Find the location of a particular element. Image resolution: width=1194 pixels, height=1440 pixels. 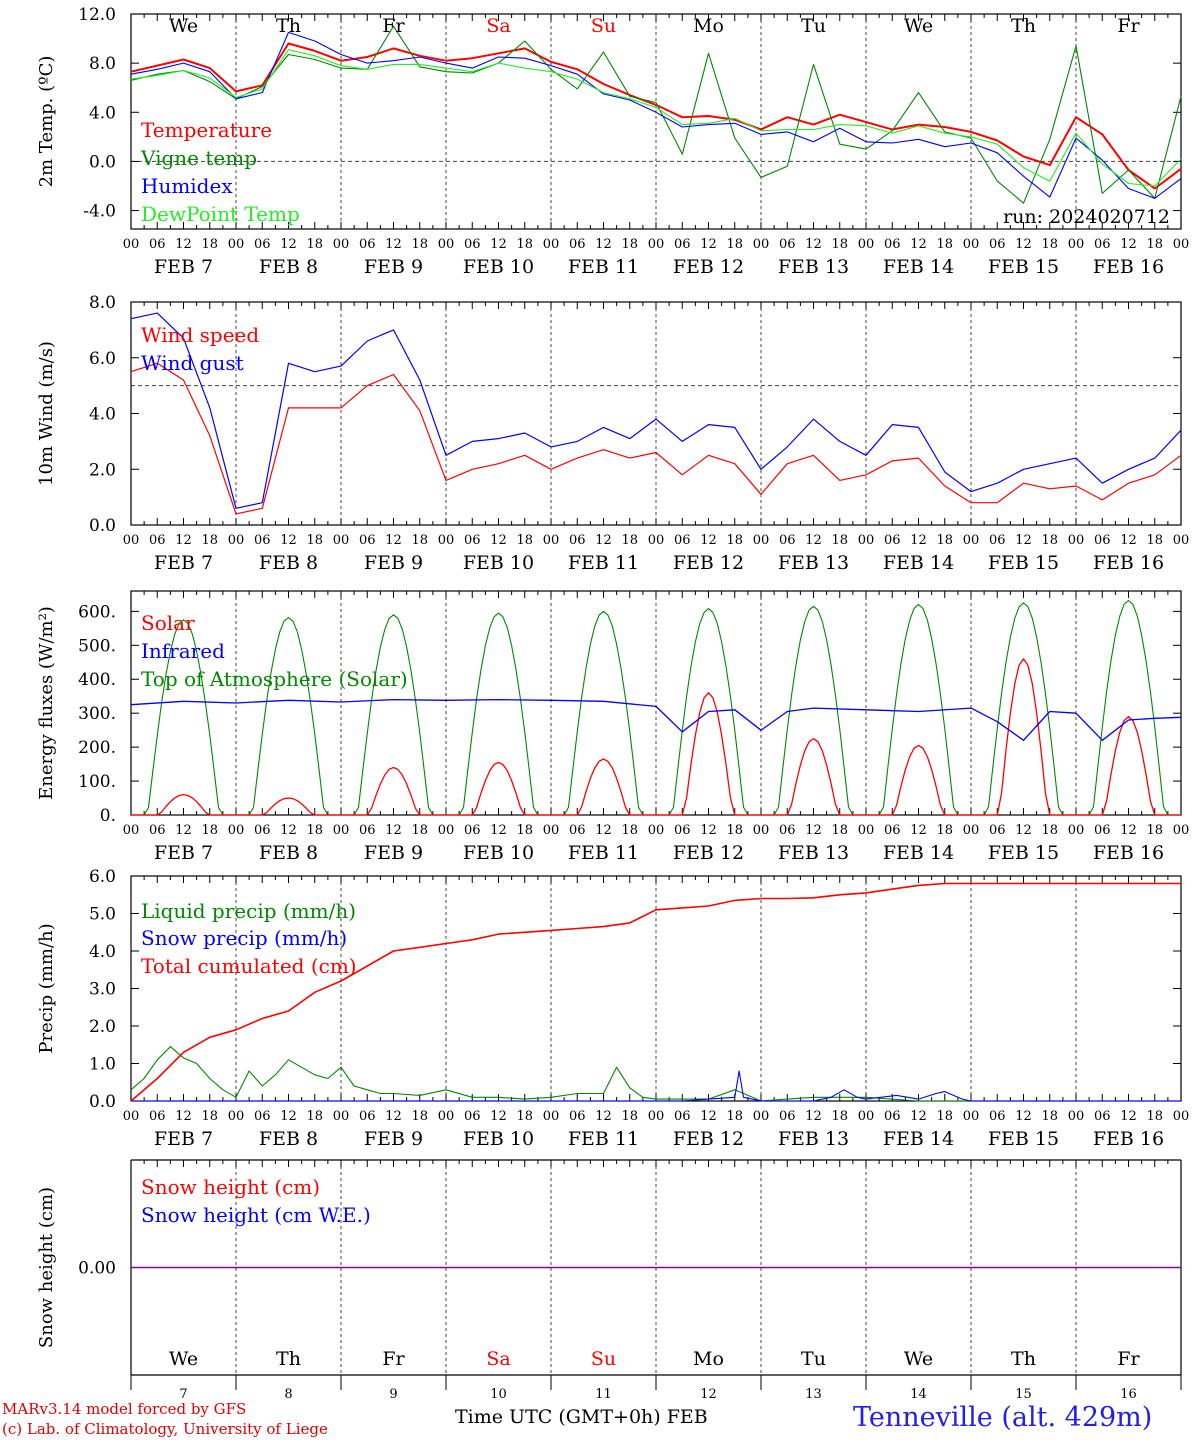

y-axis-label: Snow height (cm) is located at coordinates (46, 1267).